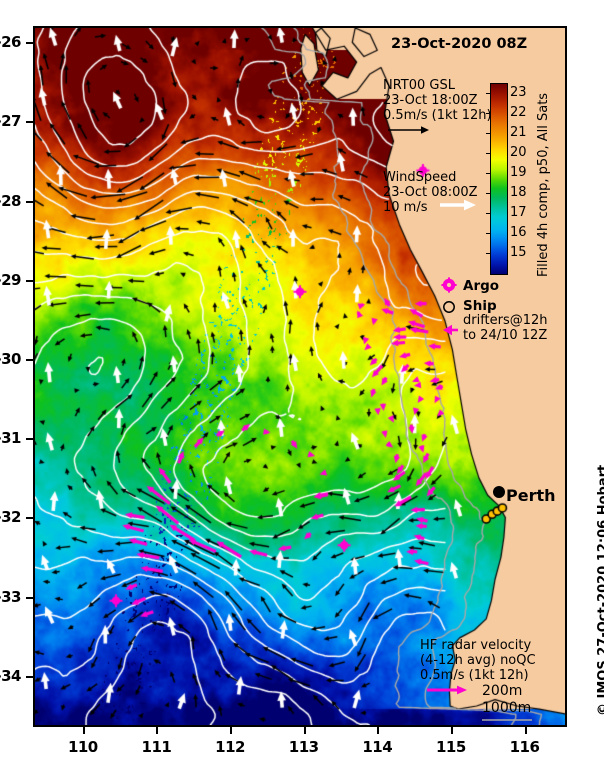 The height and width of the screenshot is (759, 604). I want to click on y-tick-label: -27, so click(11, 121).